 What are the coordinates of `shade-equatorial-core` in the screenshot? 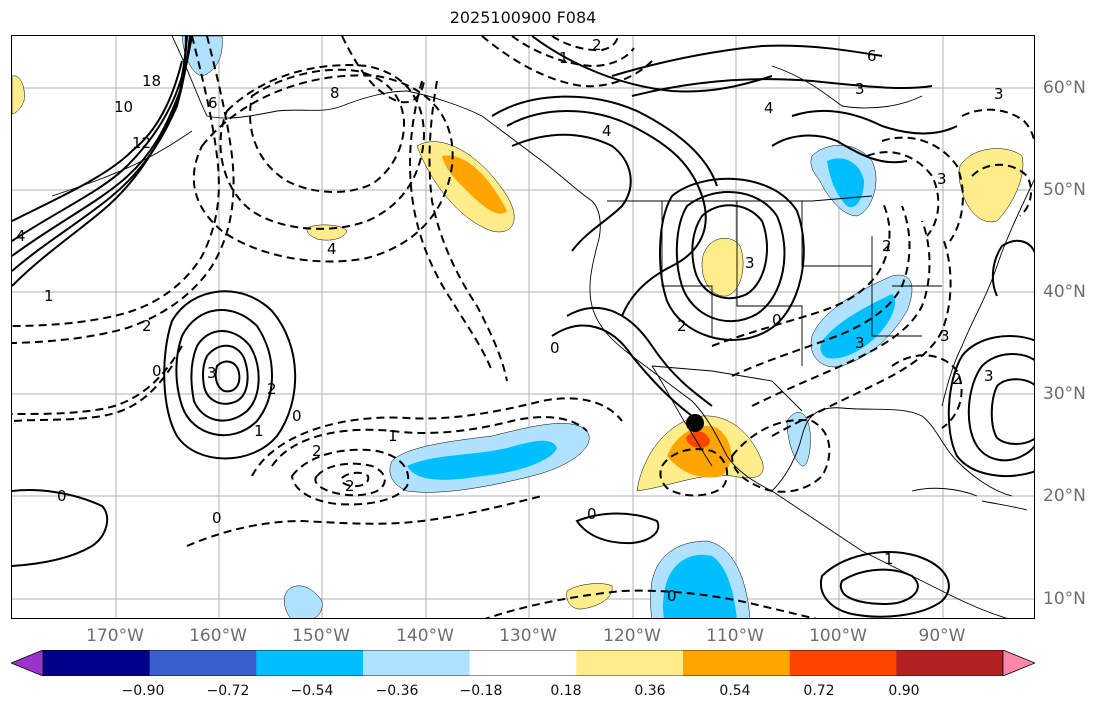 It's located at (700, 586).